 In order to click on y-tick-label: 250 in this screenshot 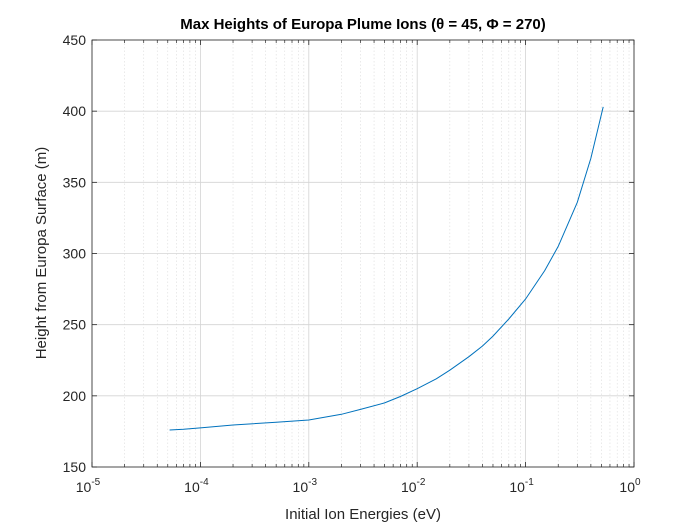, I will do `click(75, 325)`.